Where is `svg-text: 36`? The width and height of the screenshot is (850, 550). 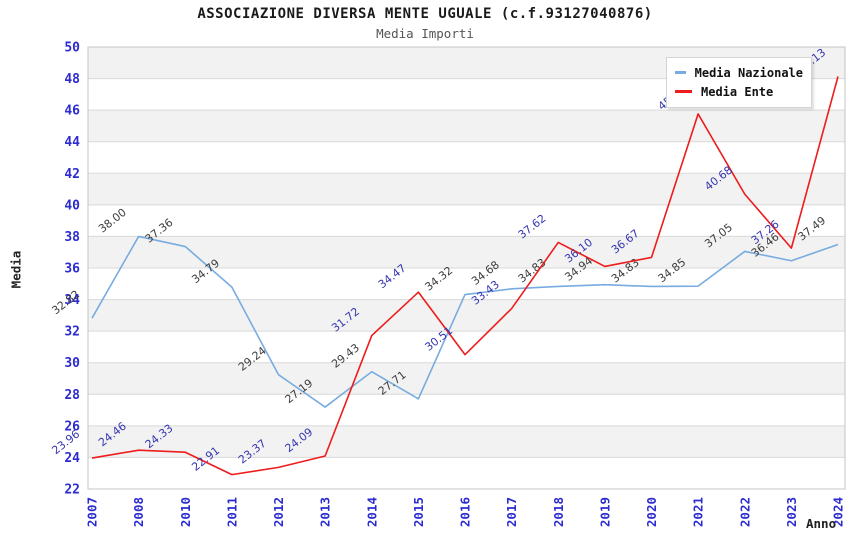 svg-text: 36 is located at coordinates (72, 269).